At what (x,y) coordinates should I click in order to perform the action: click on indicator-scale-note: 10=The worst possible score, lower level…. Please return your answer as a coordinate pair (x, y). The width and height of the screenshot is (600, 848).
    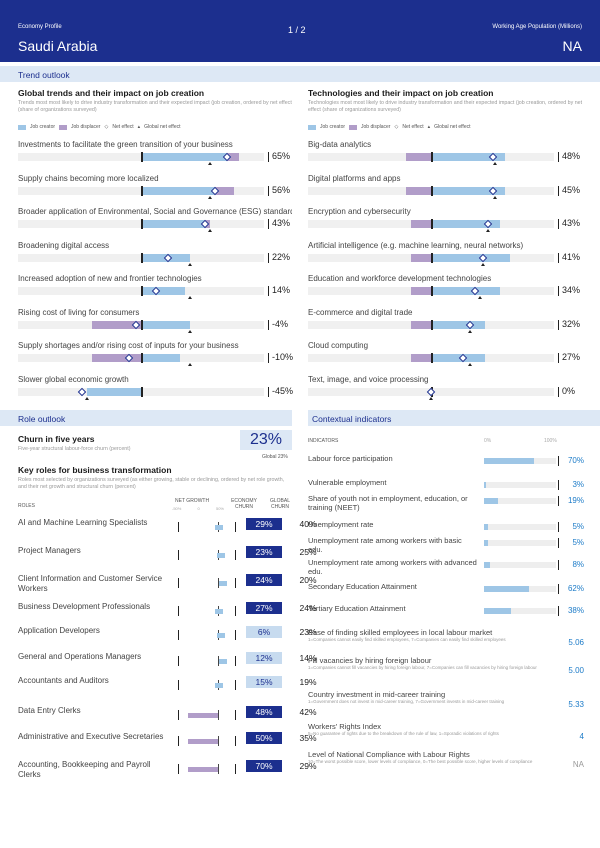
    Looking at the image, I should click on (420, 762).